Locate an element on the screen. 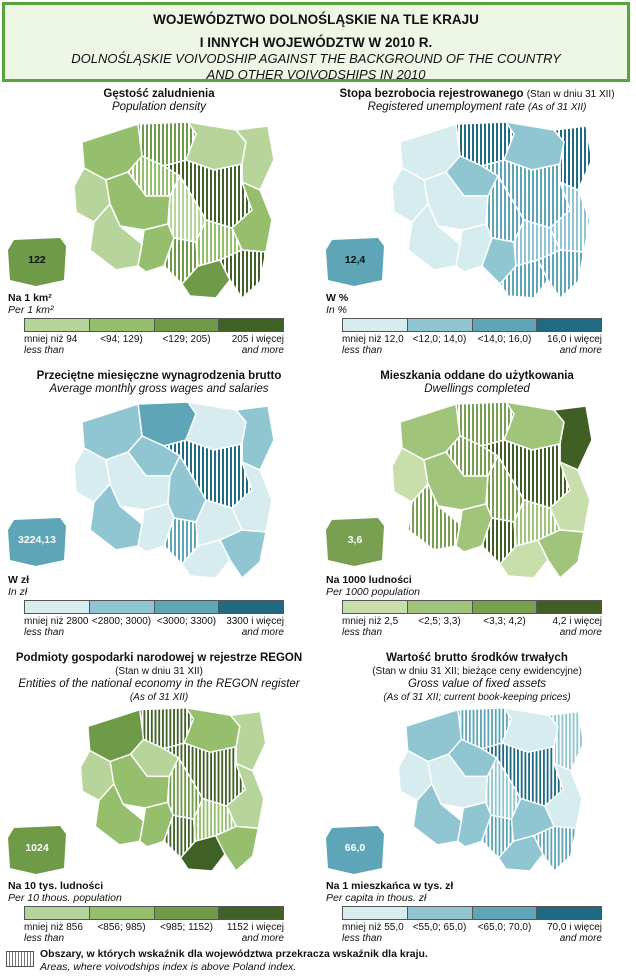 The height and width of the screenshot is (979, 636). panel-title-en: Dwellings completed is located at coordinates (477, 389).